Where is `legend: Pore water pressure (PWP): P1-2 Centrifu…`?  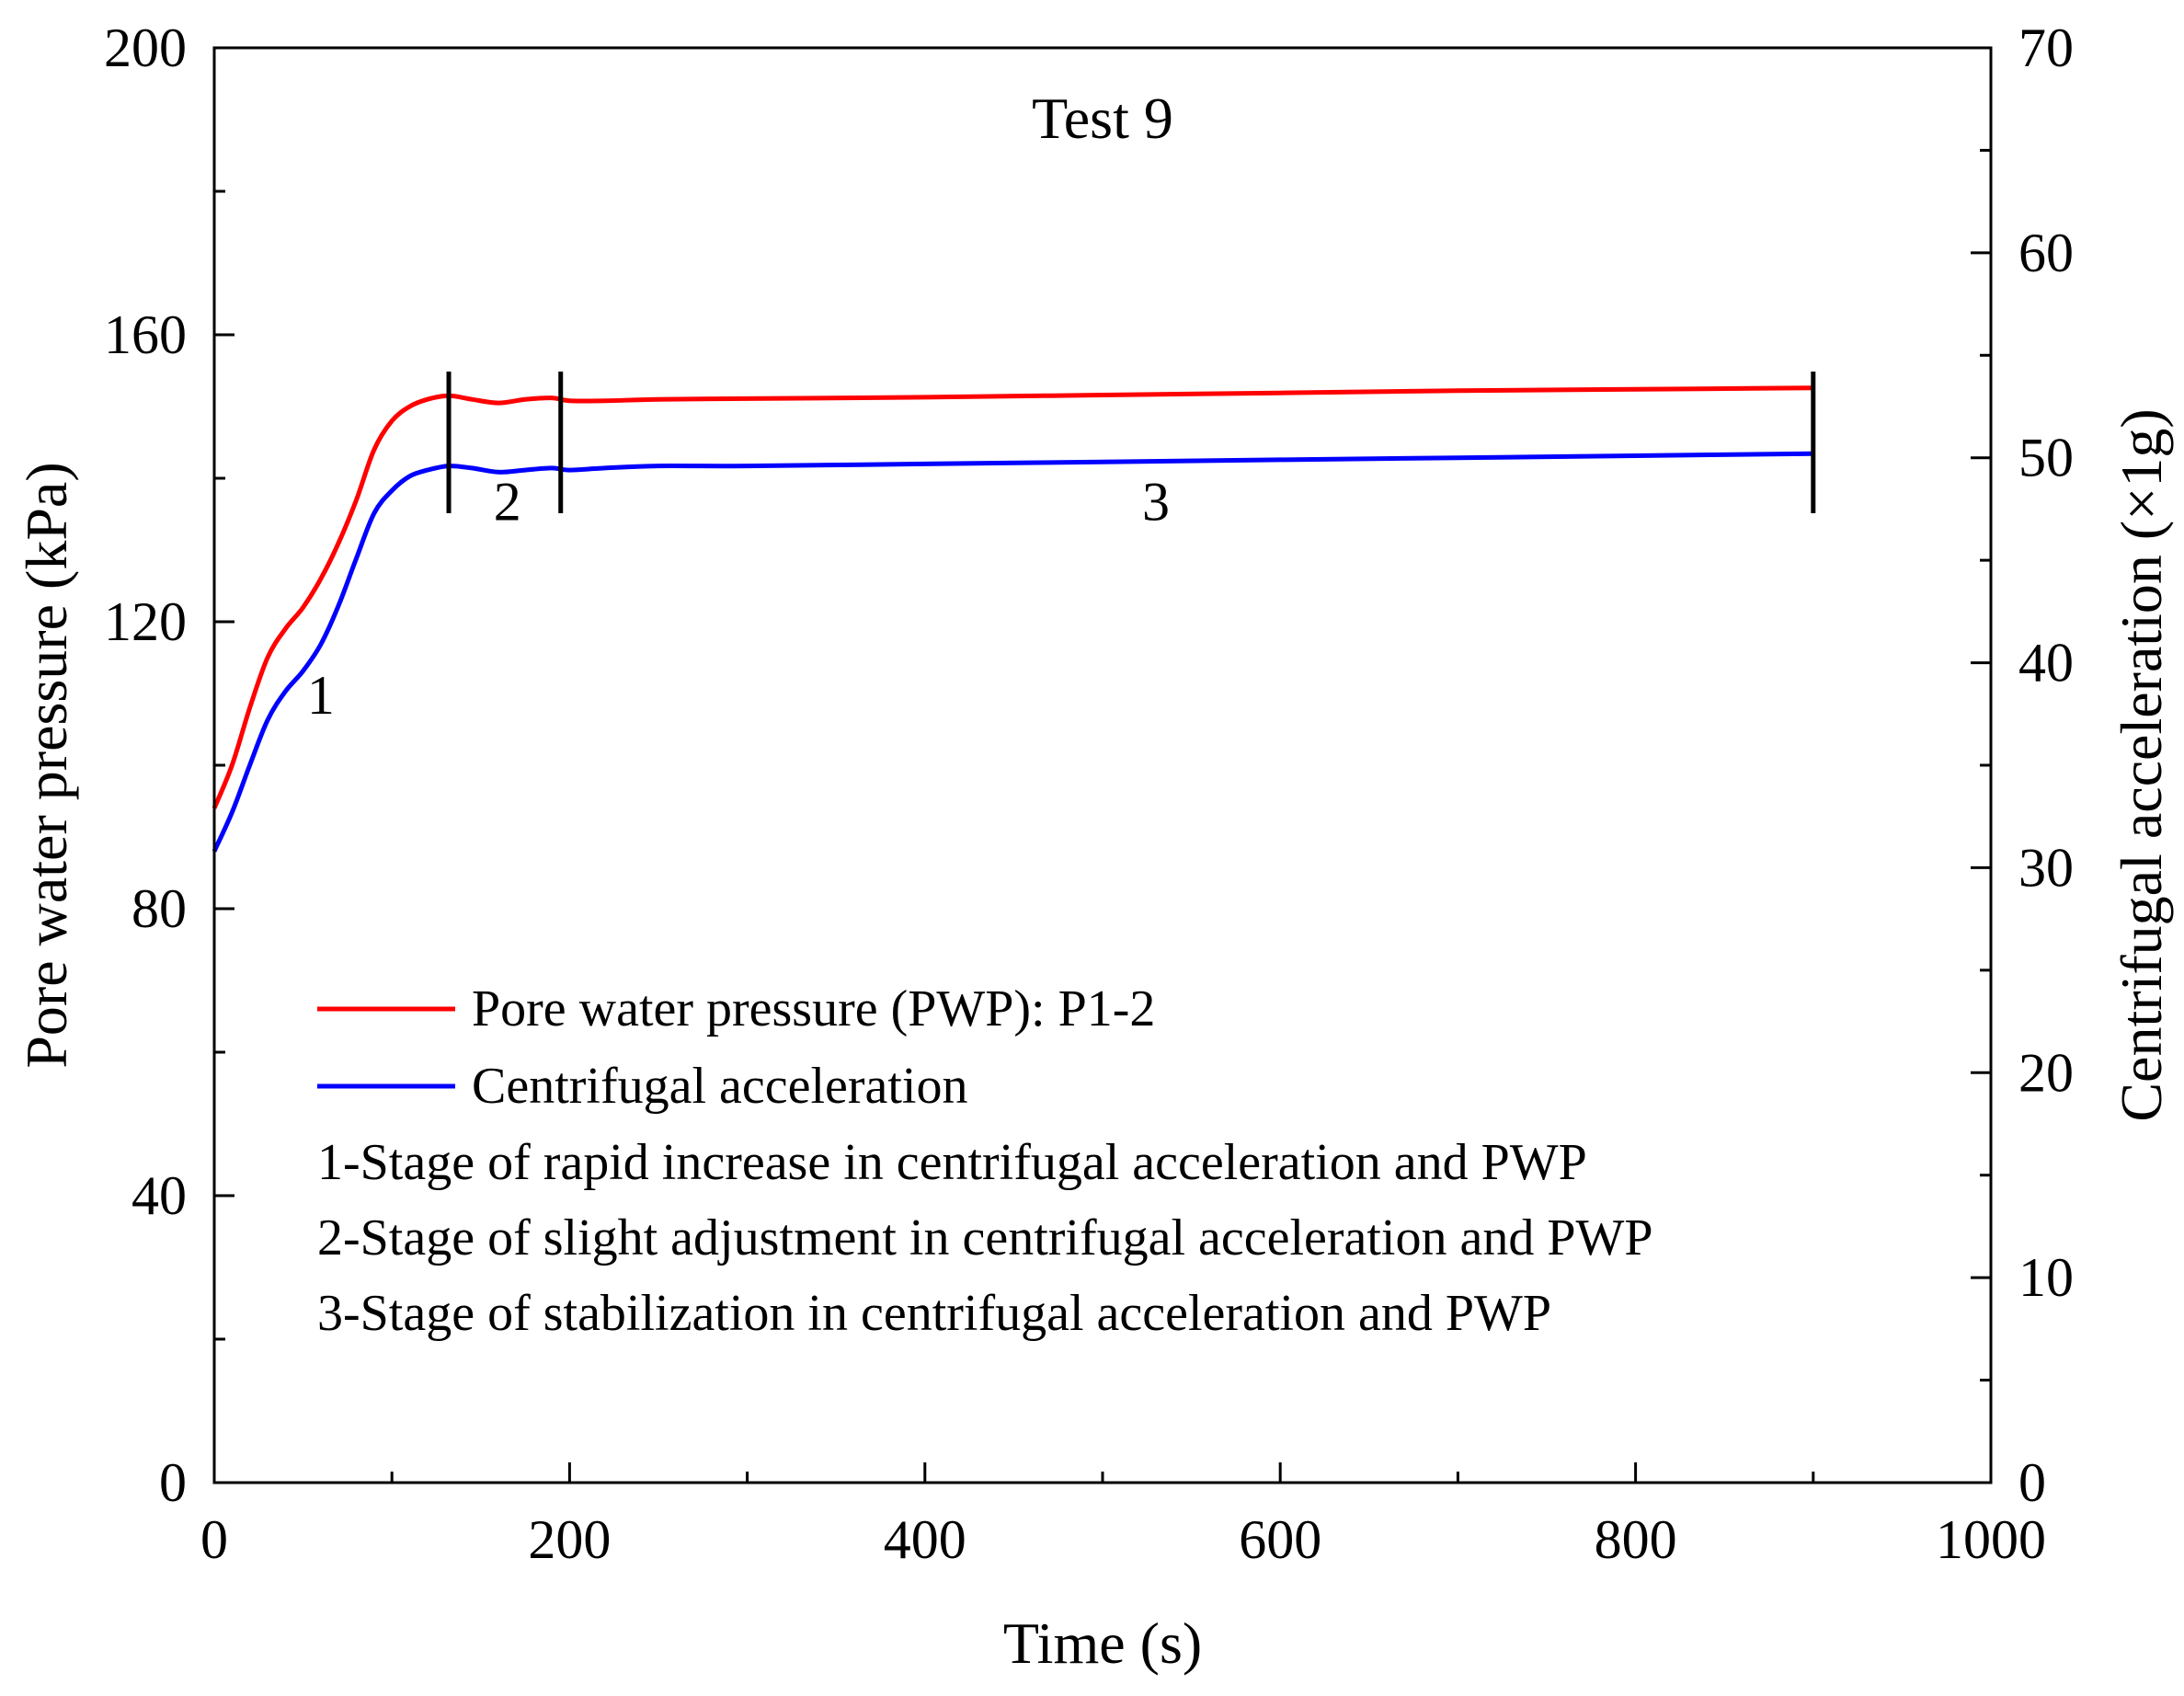 legend: Pore water pressure (PWP): P1-2 Centrifu… is located at coordinates (984, 1161).